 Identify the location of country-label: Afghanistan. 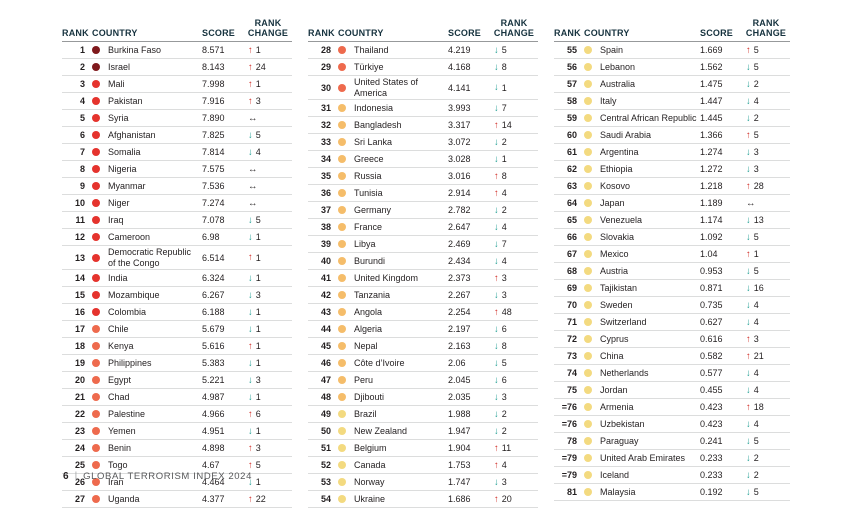
(132, 134).